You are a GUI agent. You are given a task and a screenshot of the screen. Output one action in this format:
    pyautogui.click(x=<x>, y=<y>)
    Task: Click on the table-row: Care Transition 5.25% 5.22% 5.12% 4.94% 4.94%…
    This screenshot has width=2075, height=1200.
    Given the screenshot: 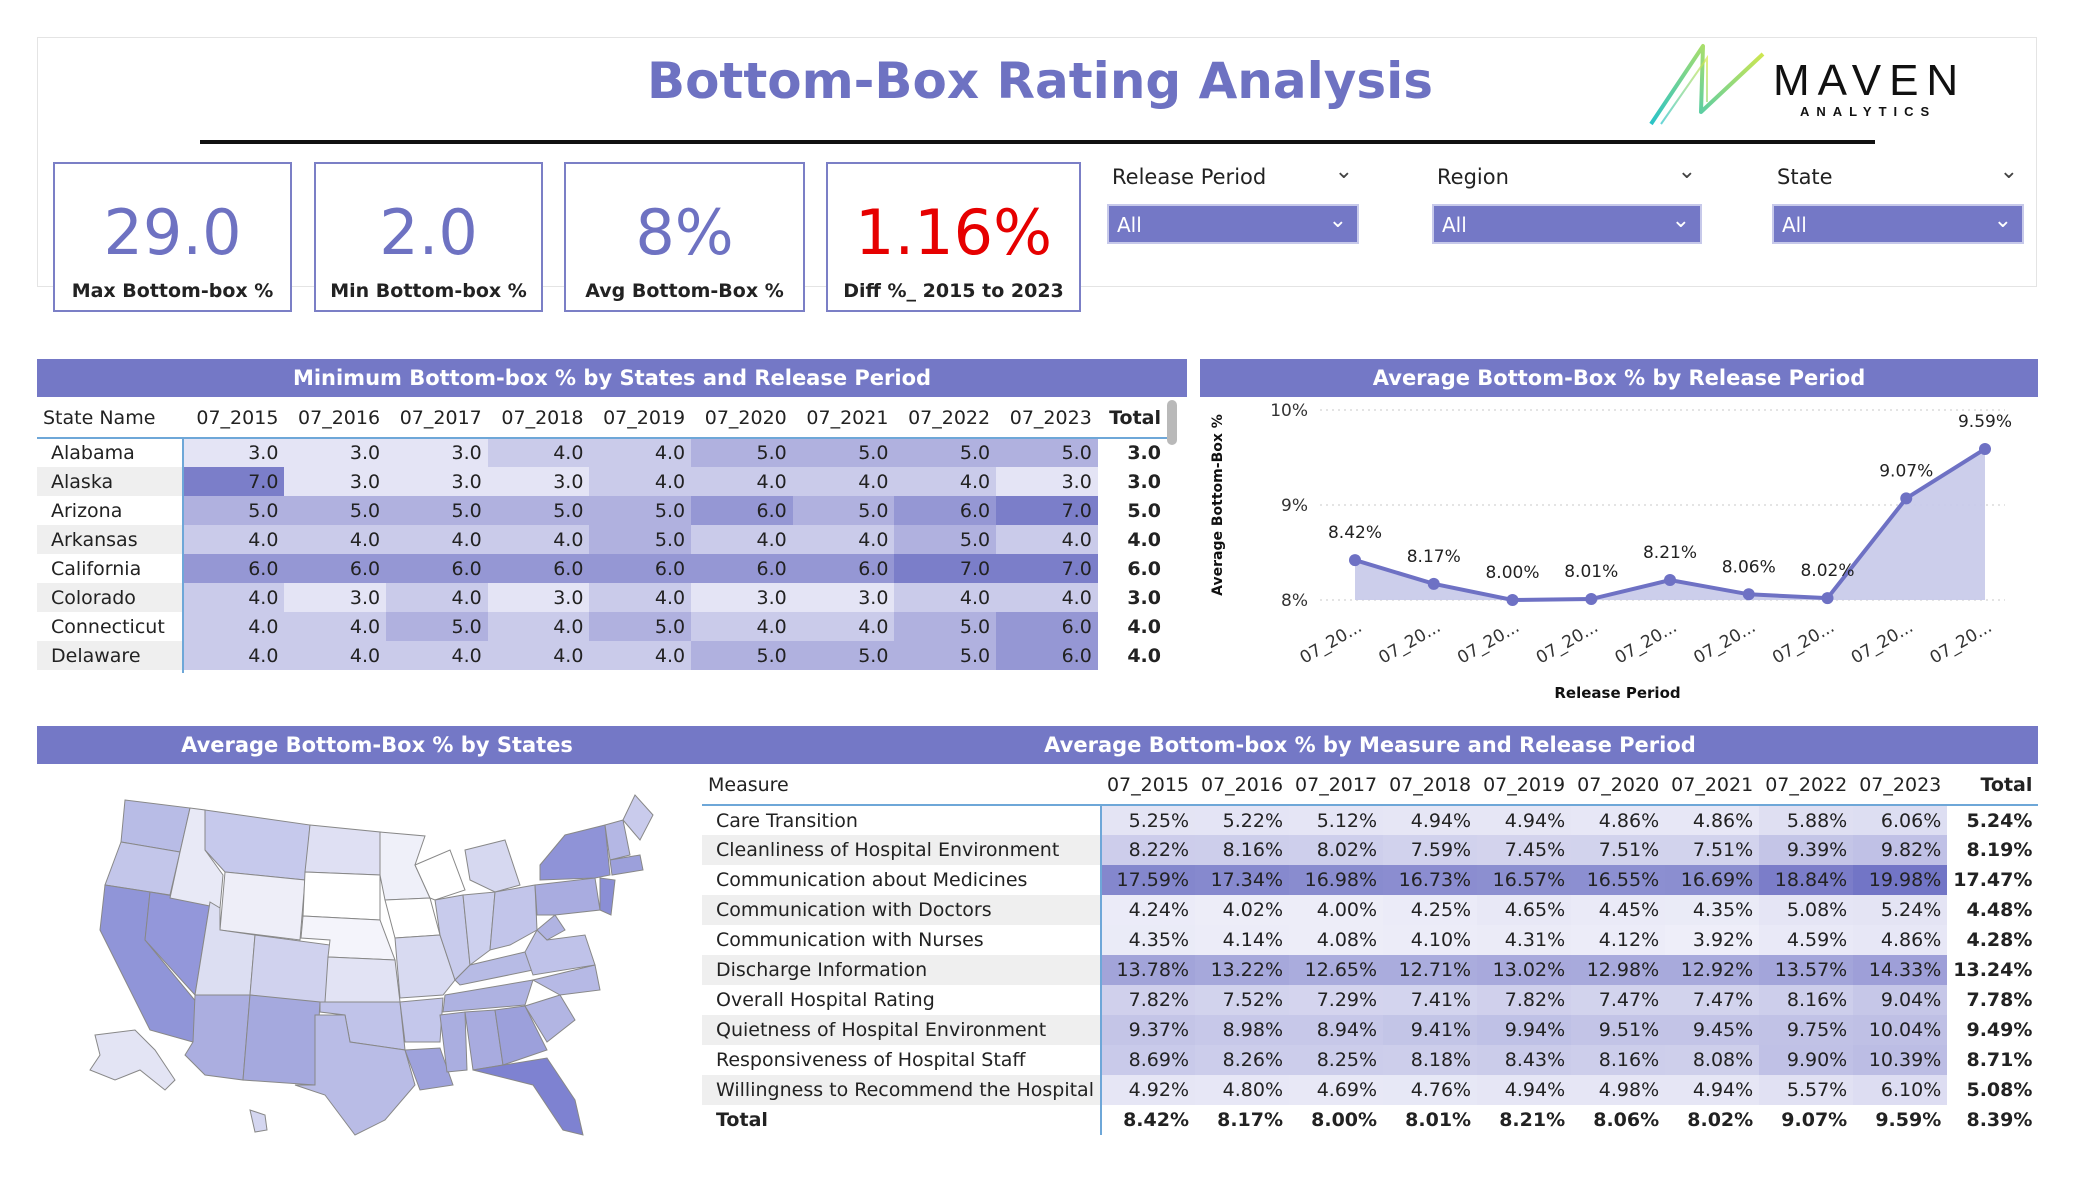 What is the action you would take?
    pyautogui.click(x=1370, y=819)
    